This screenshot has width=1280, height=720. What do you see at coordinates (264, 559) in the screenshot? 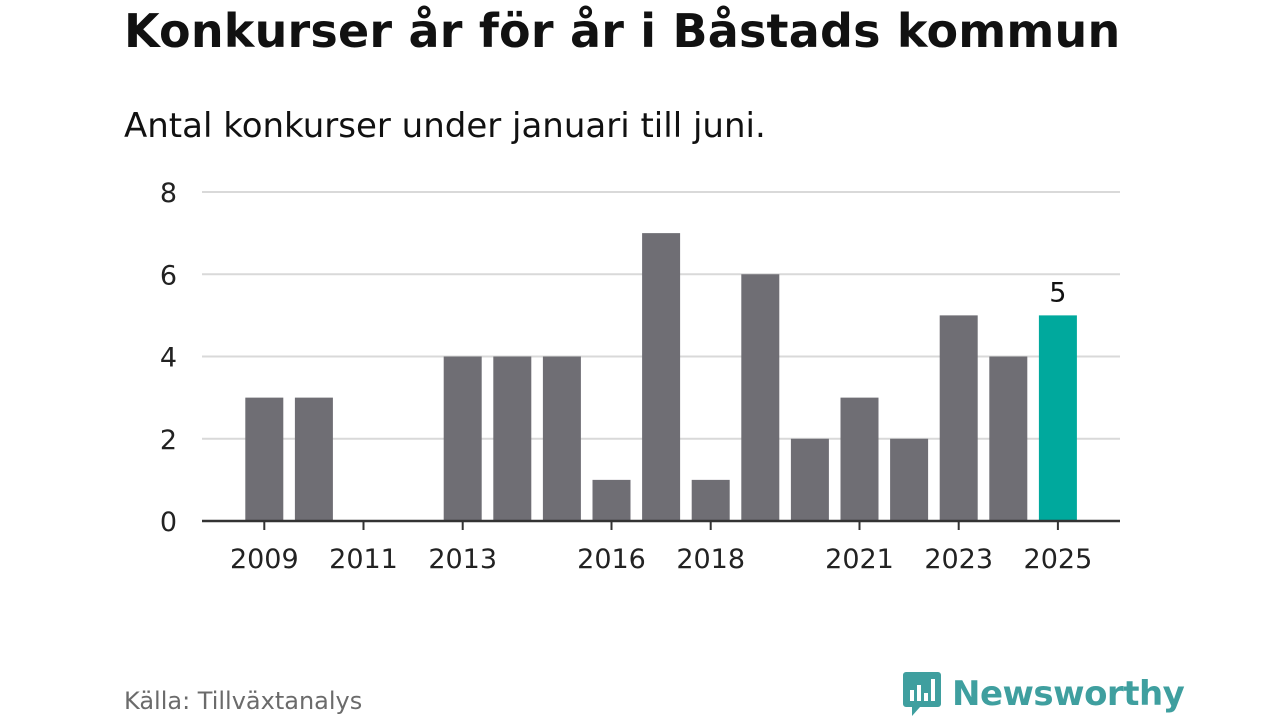
I see `x-tick-label: 2009` at bounding box center [264, 559].